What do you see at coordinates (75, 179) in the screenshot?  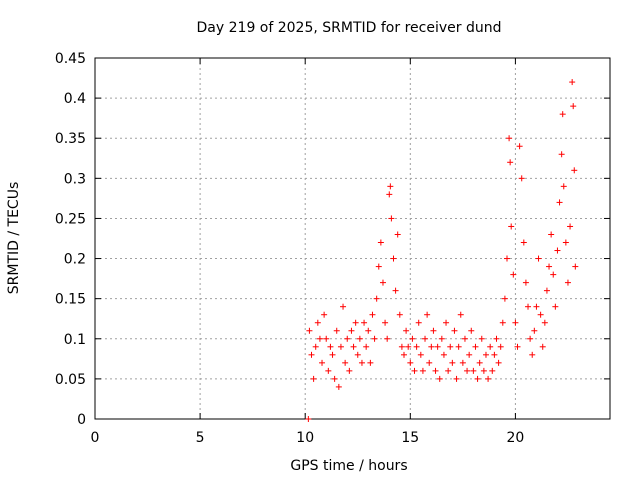 I see `y-tick-label: 0.3` at bounding box center [75, 179].